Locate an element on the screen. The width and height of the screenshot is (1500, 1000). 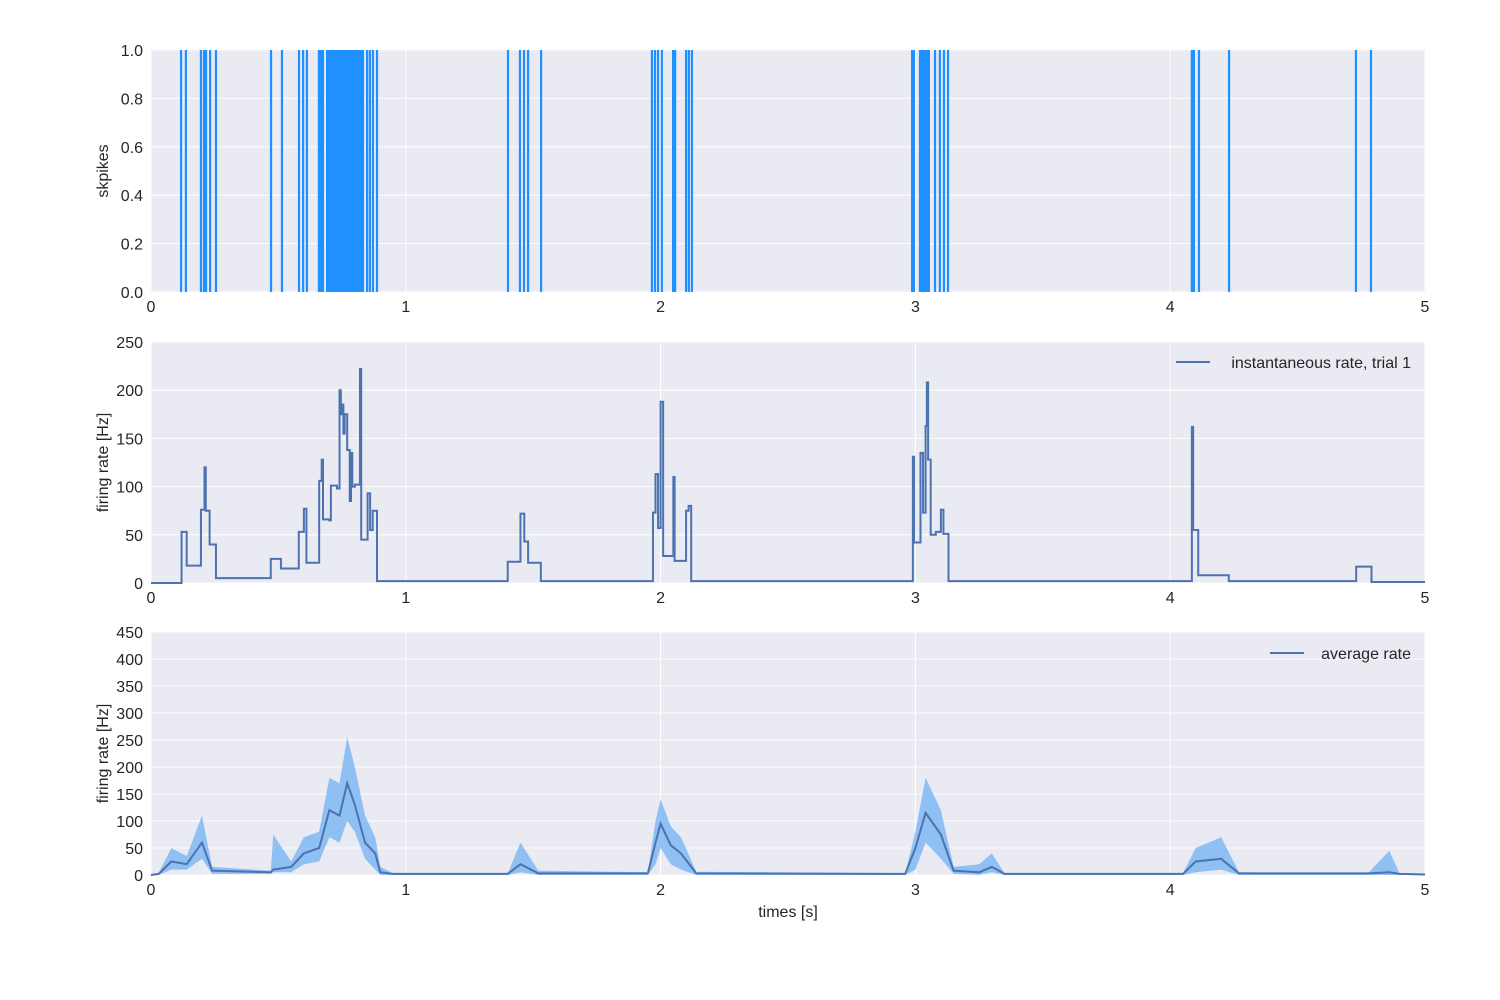
y-tick-label: 0.8 is located at coordinates (132, 99).